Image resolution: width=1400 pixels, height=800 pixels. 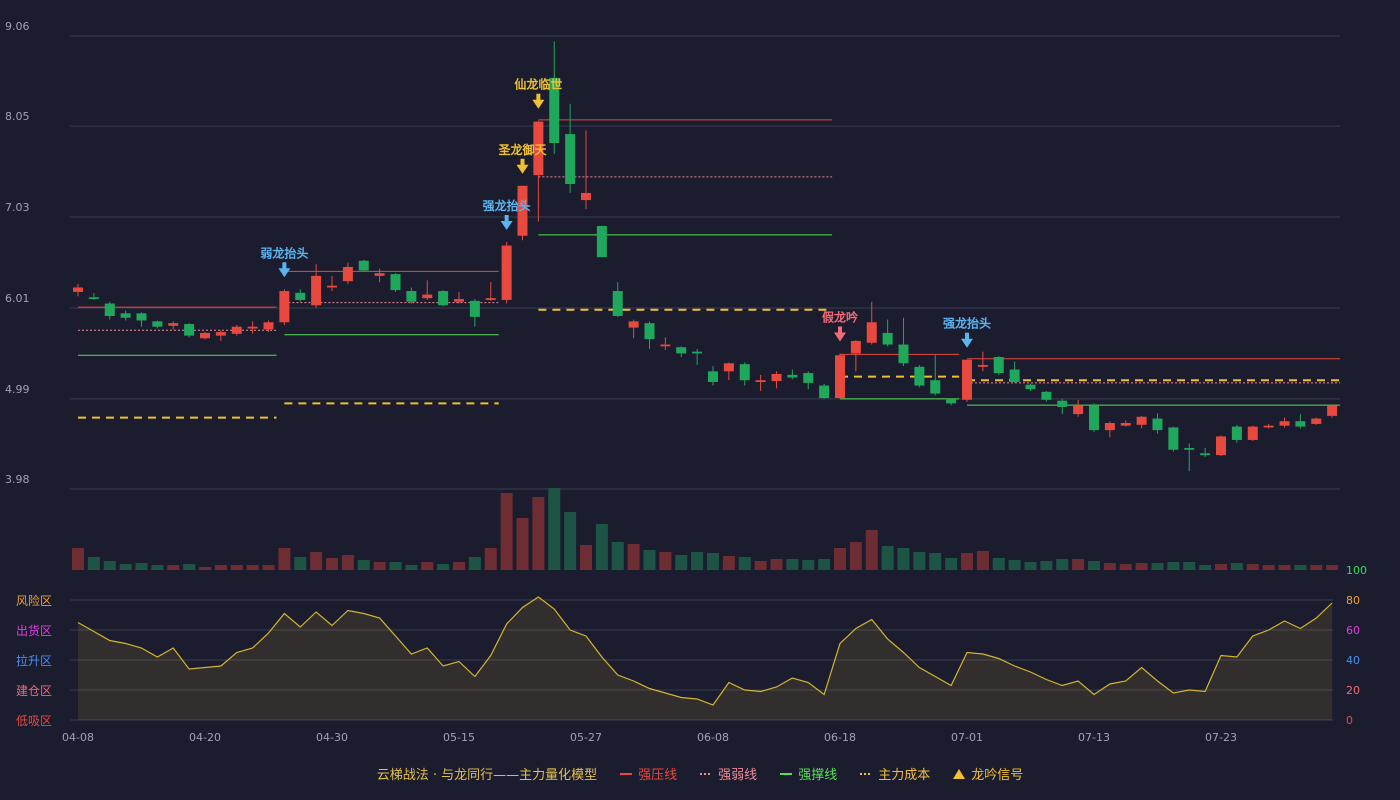 I want to click on indicator-area, so click(x=705, y=658).